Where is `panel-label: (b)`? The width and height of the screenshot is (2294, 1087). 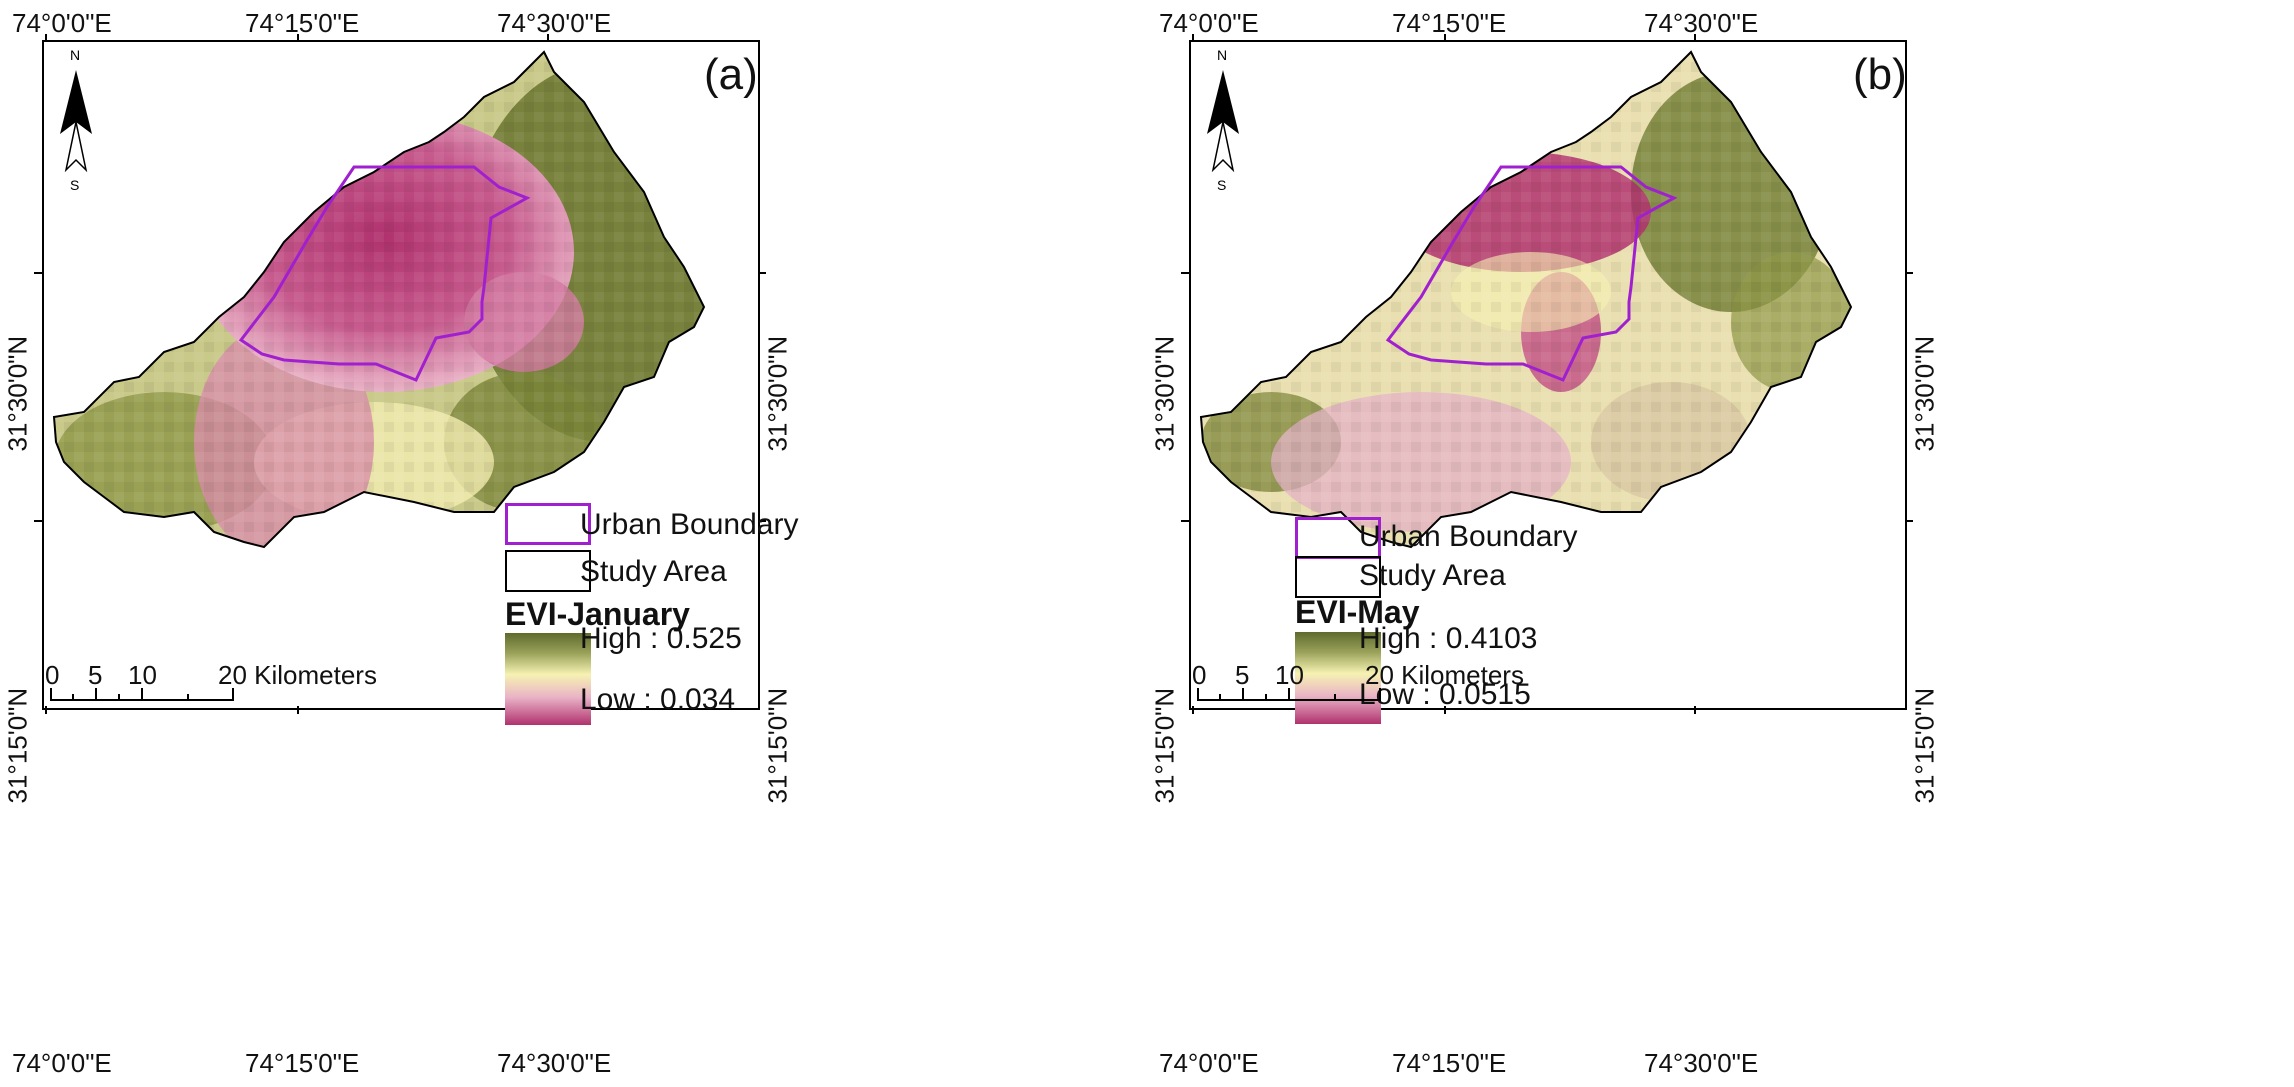
panel-label: (b) is located at coordinates (1880, 74).